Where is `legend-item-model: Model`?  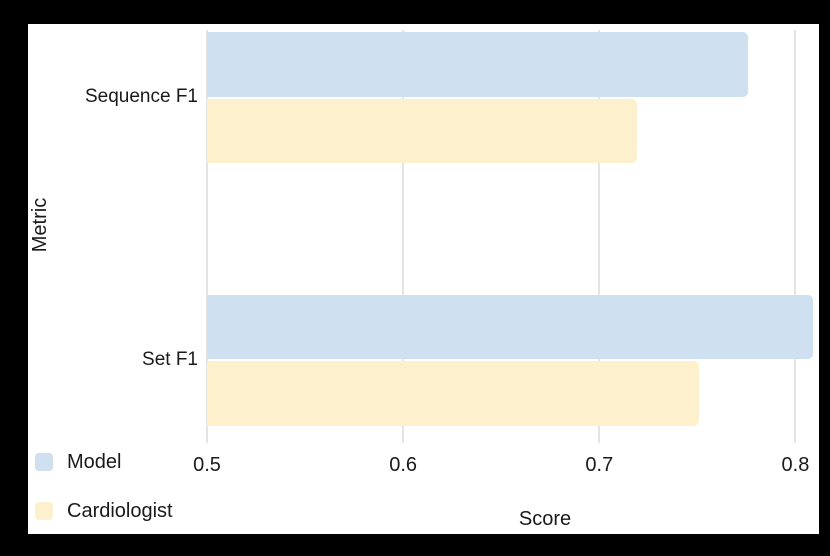 legend-item-model: Model is located at coordinates (78, 462).